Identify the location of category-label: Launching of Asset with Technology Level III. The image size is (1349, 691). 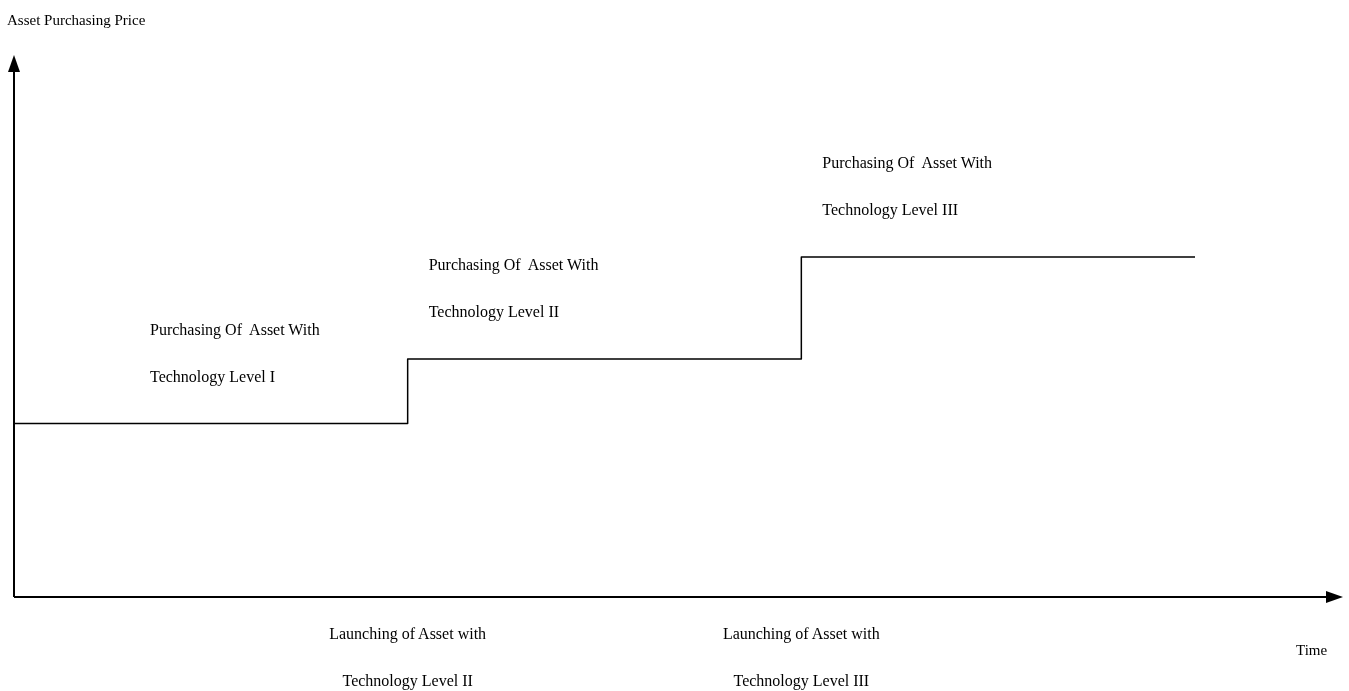
(801, 657).